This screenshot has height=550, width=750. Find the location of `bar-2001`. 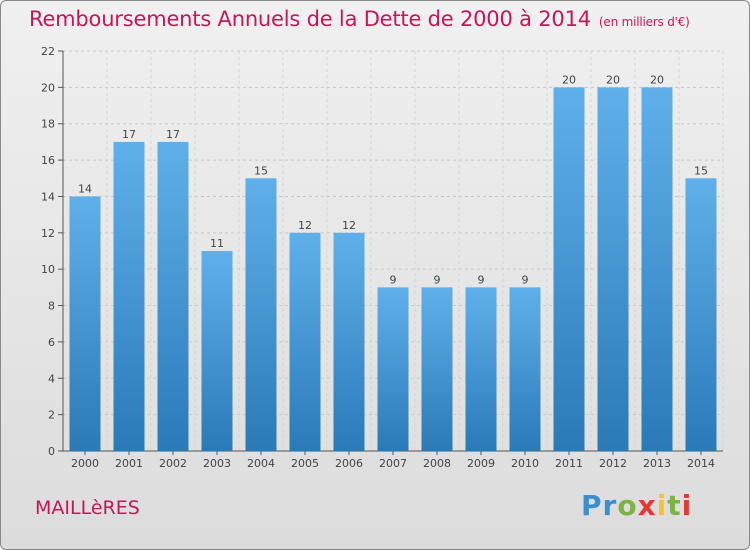

bar-2001 is located at coordinates (129, 296).